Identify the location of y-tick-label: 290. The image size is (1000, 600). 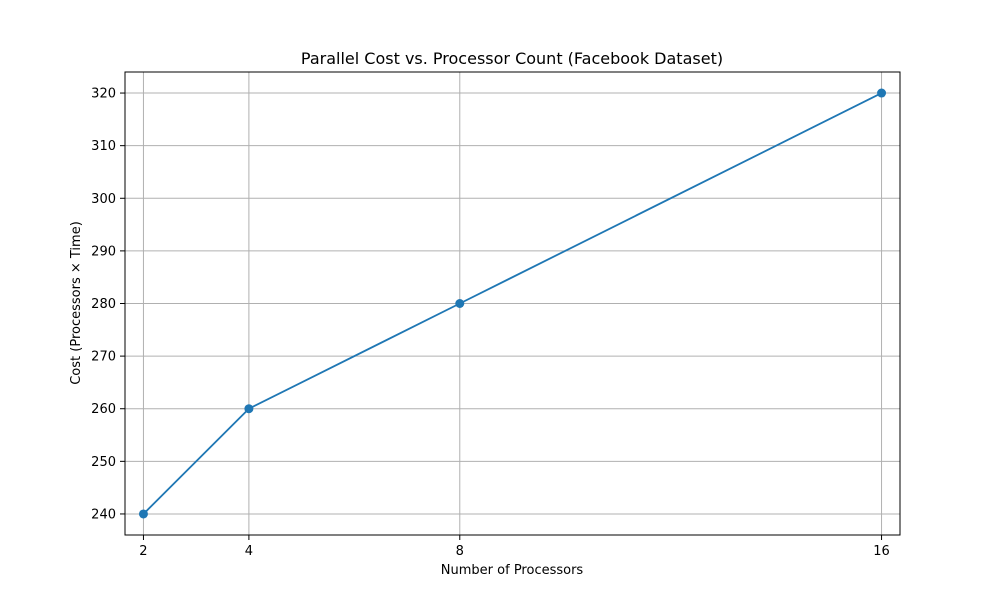
(103, 251).